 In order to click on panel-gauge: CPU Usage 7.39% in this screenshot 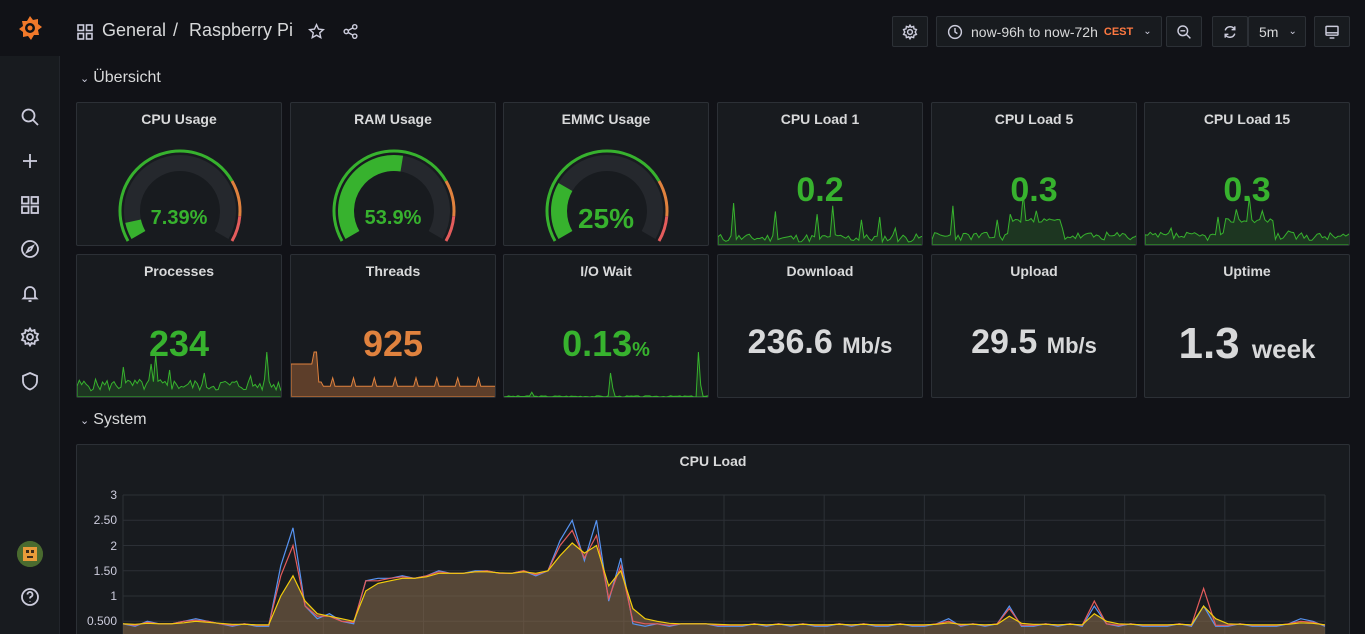, I will do `click(179, 174)`.